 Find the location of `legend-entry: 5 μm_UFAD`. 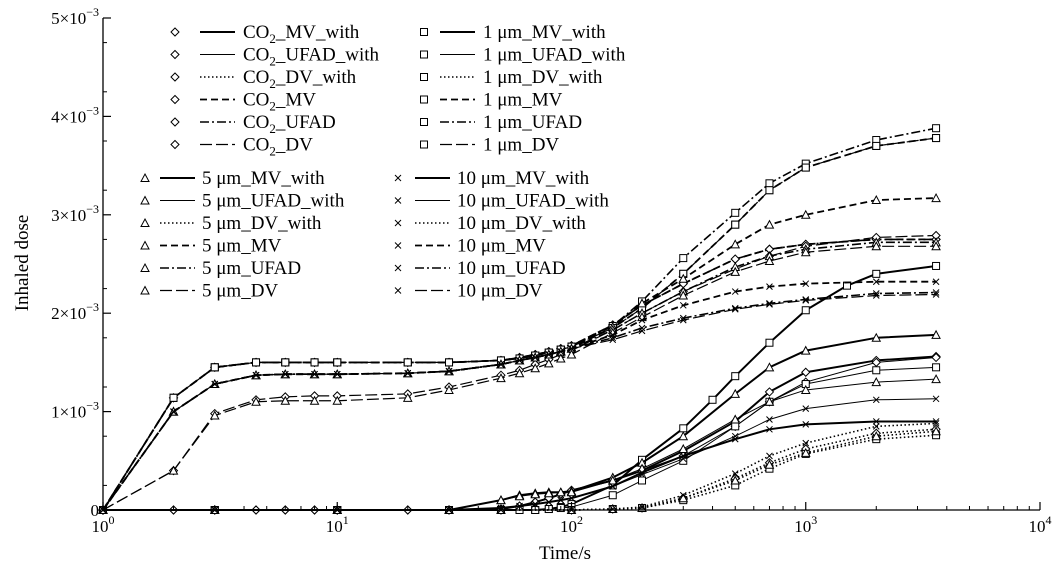

legend-entry: 5 μm_UFAD is located at coordinates (220, 268).